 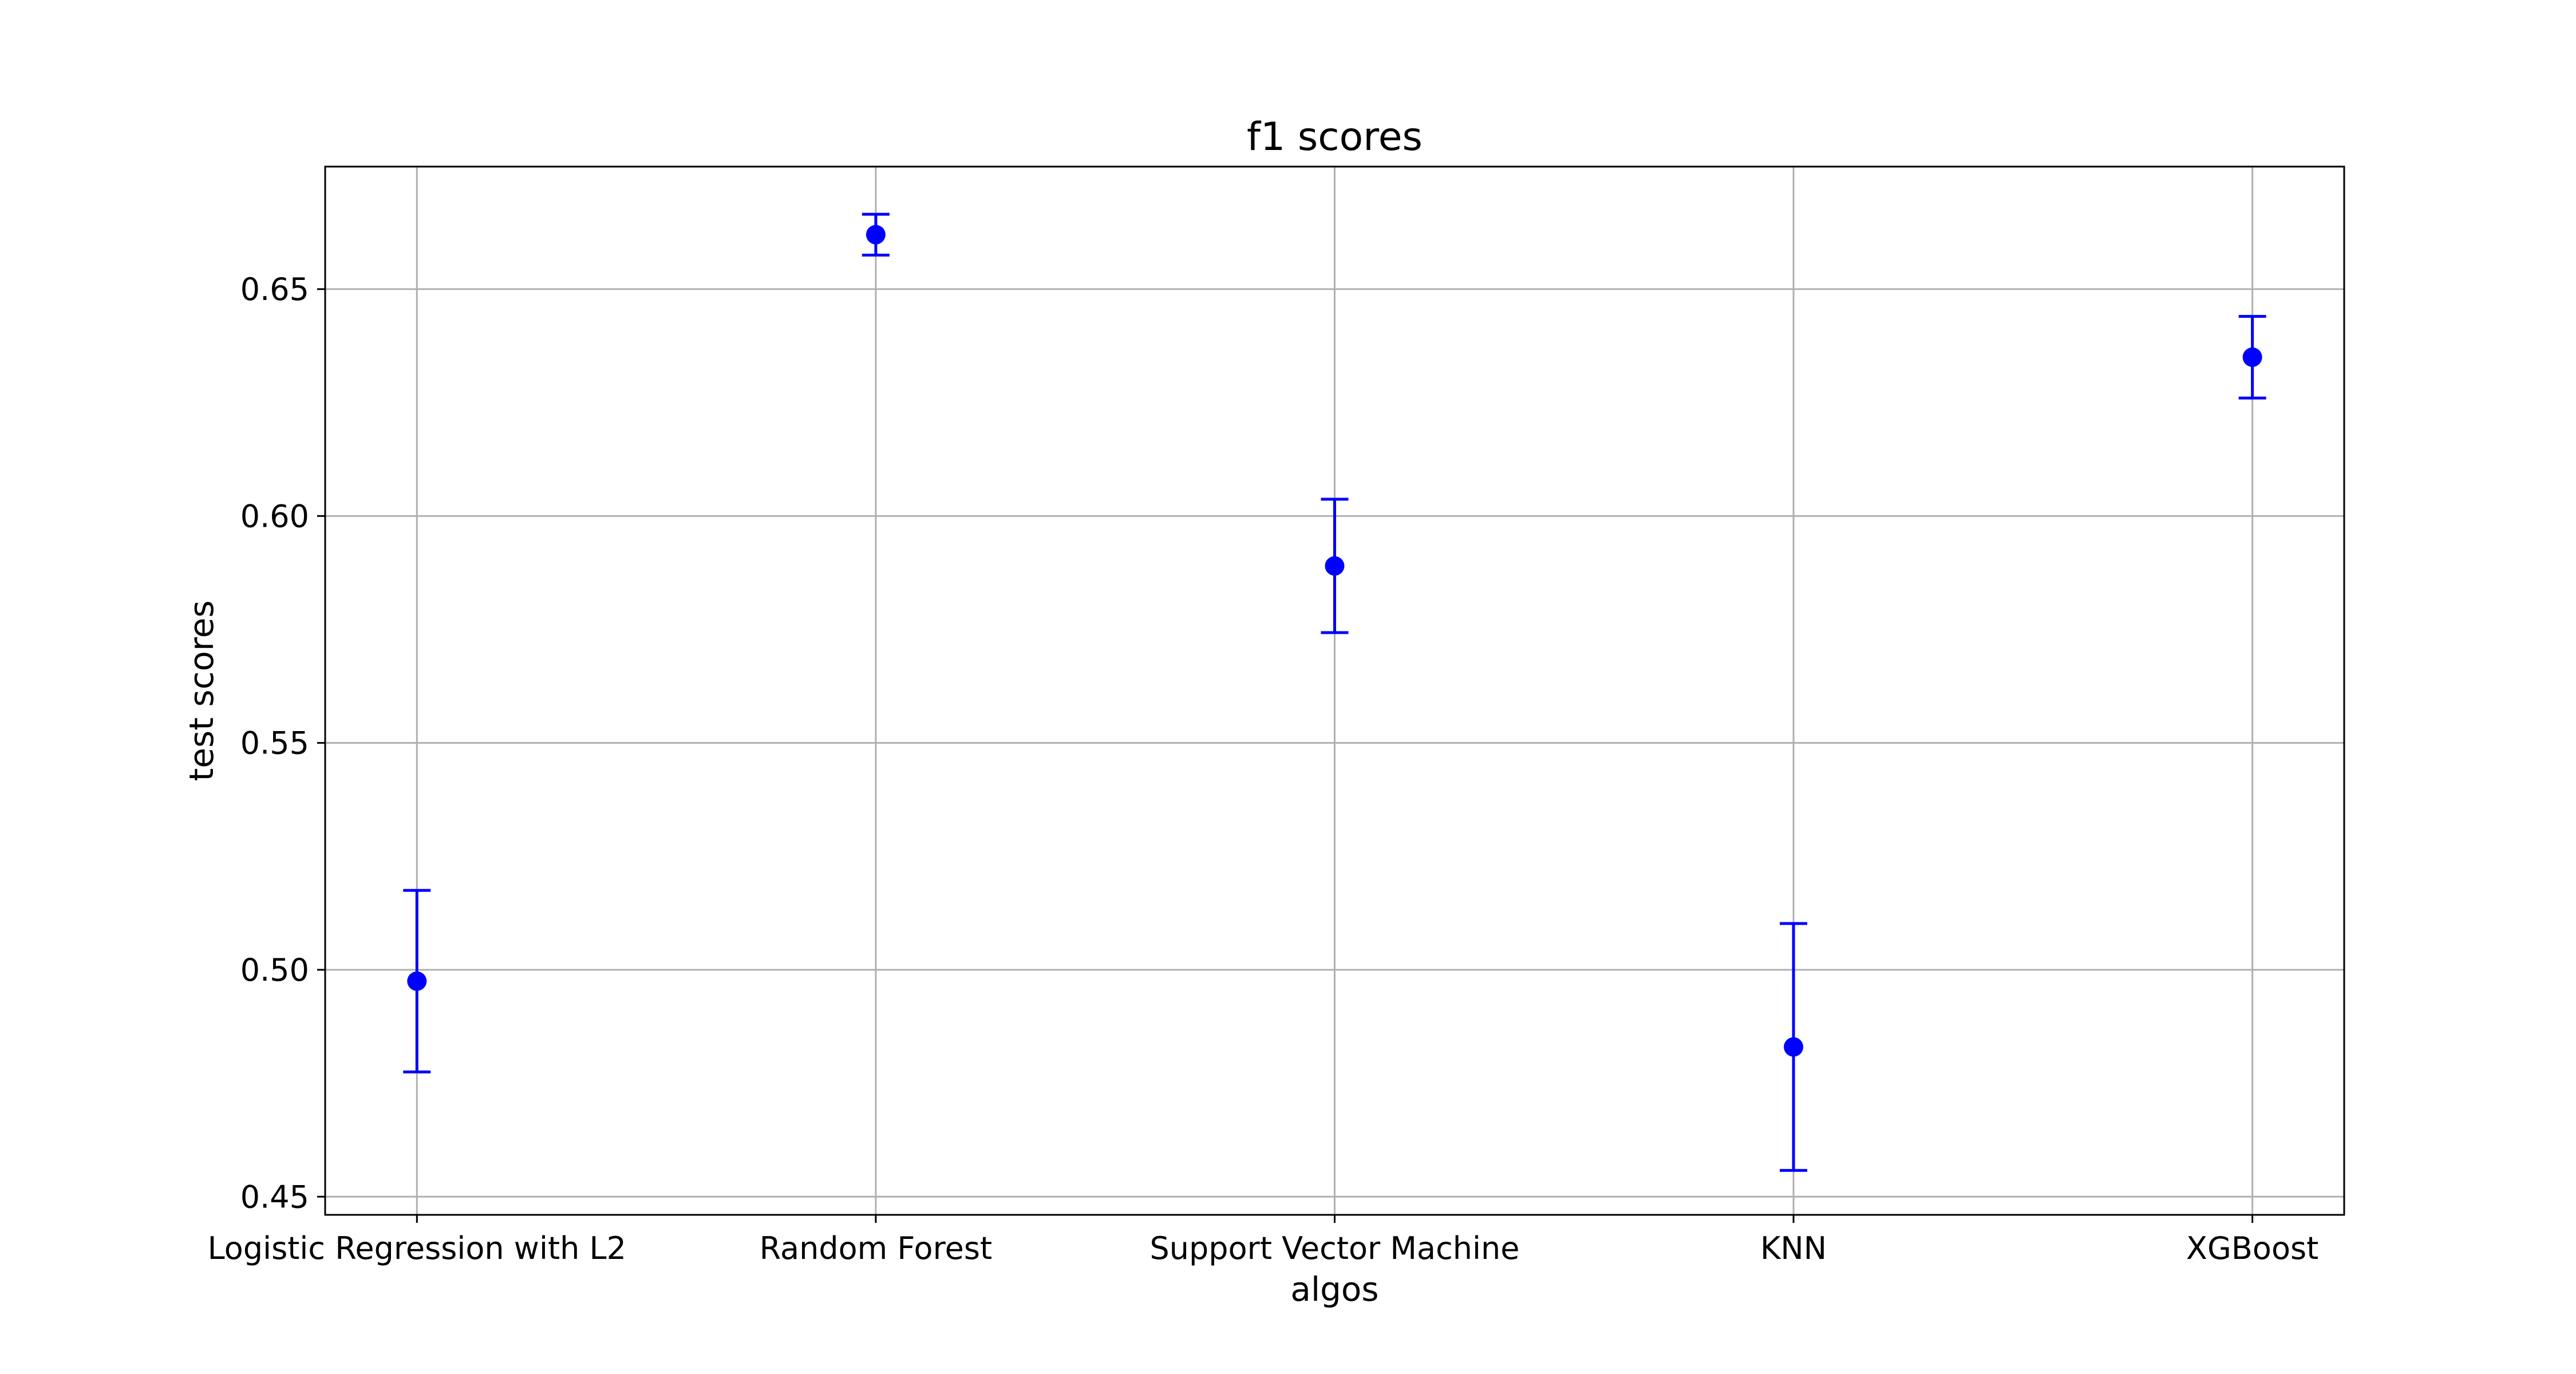 I want to click on x-tick-label: Random Forest, so click(x=876, y=1248).